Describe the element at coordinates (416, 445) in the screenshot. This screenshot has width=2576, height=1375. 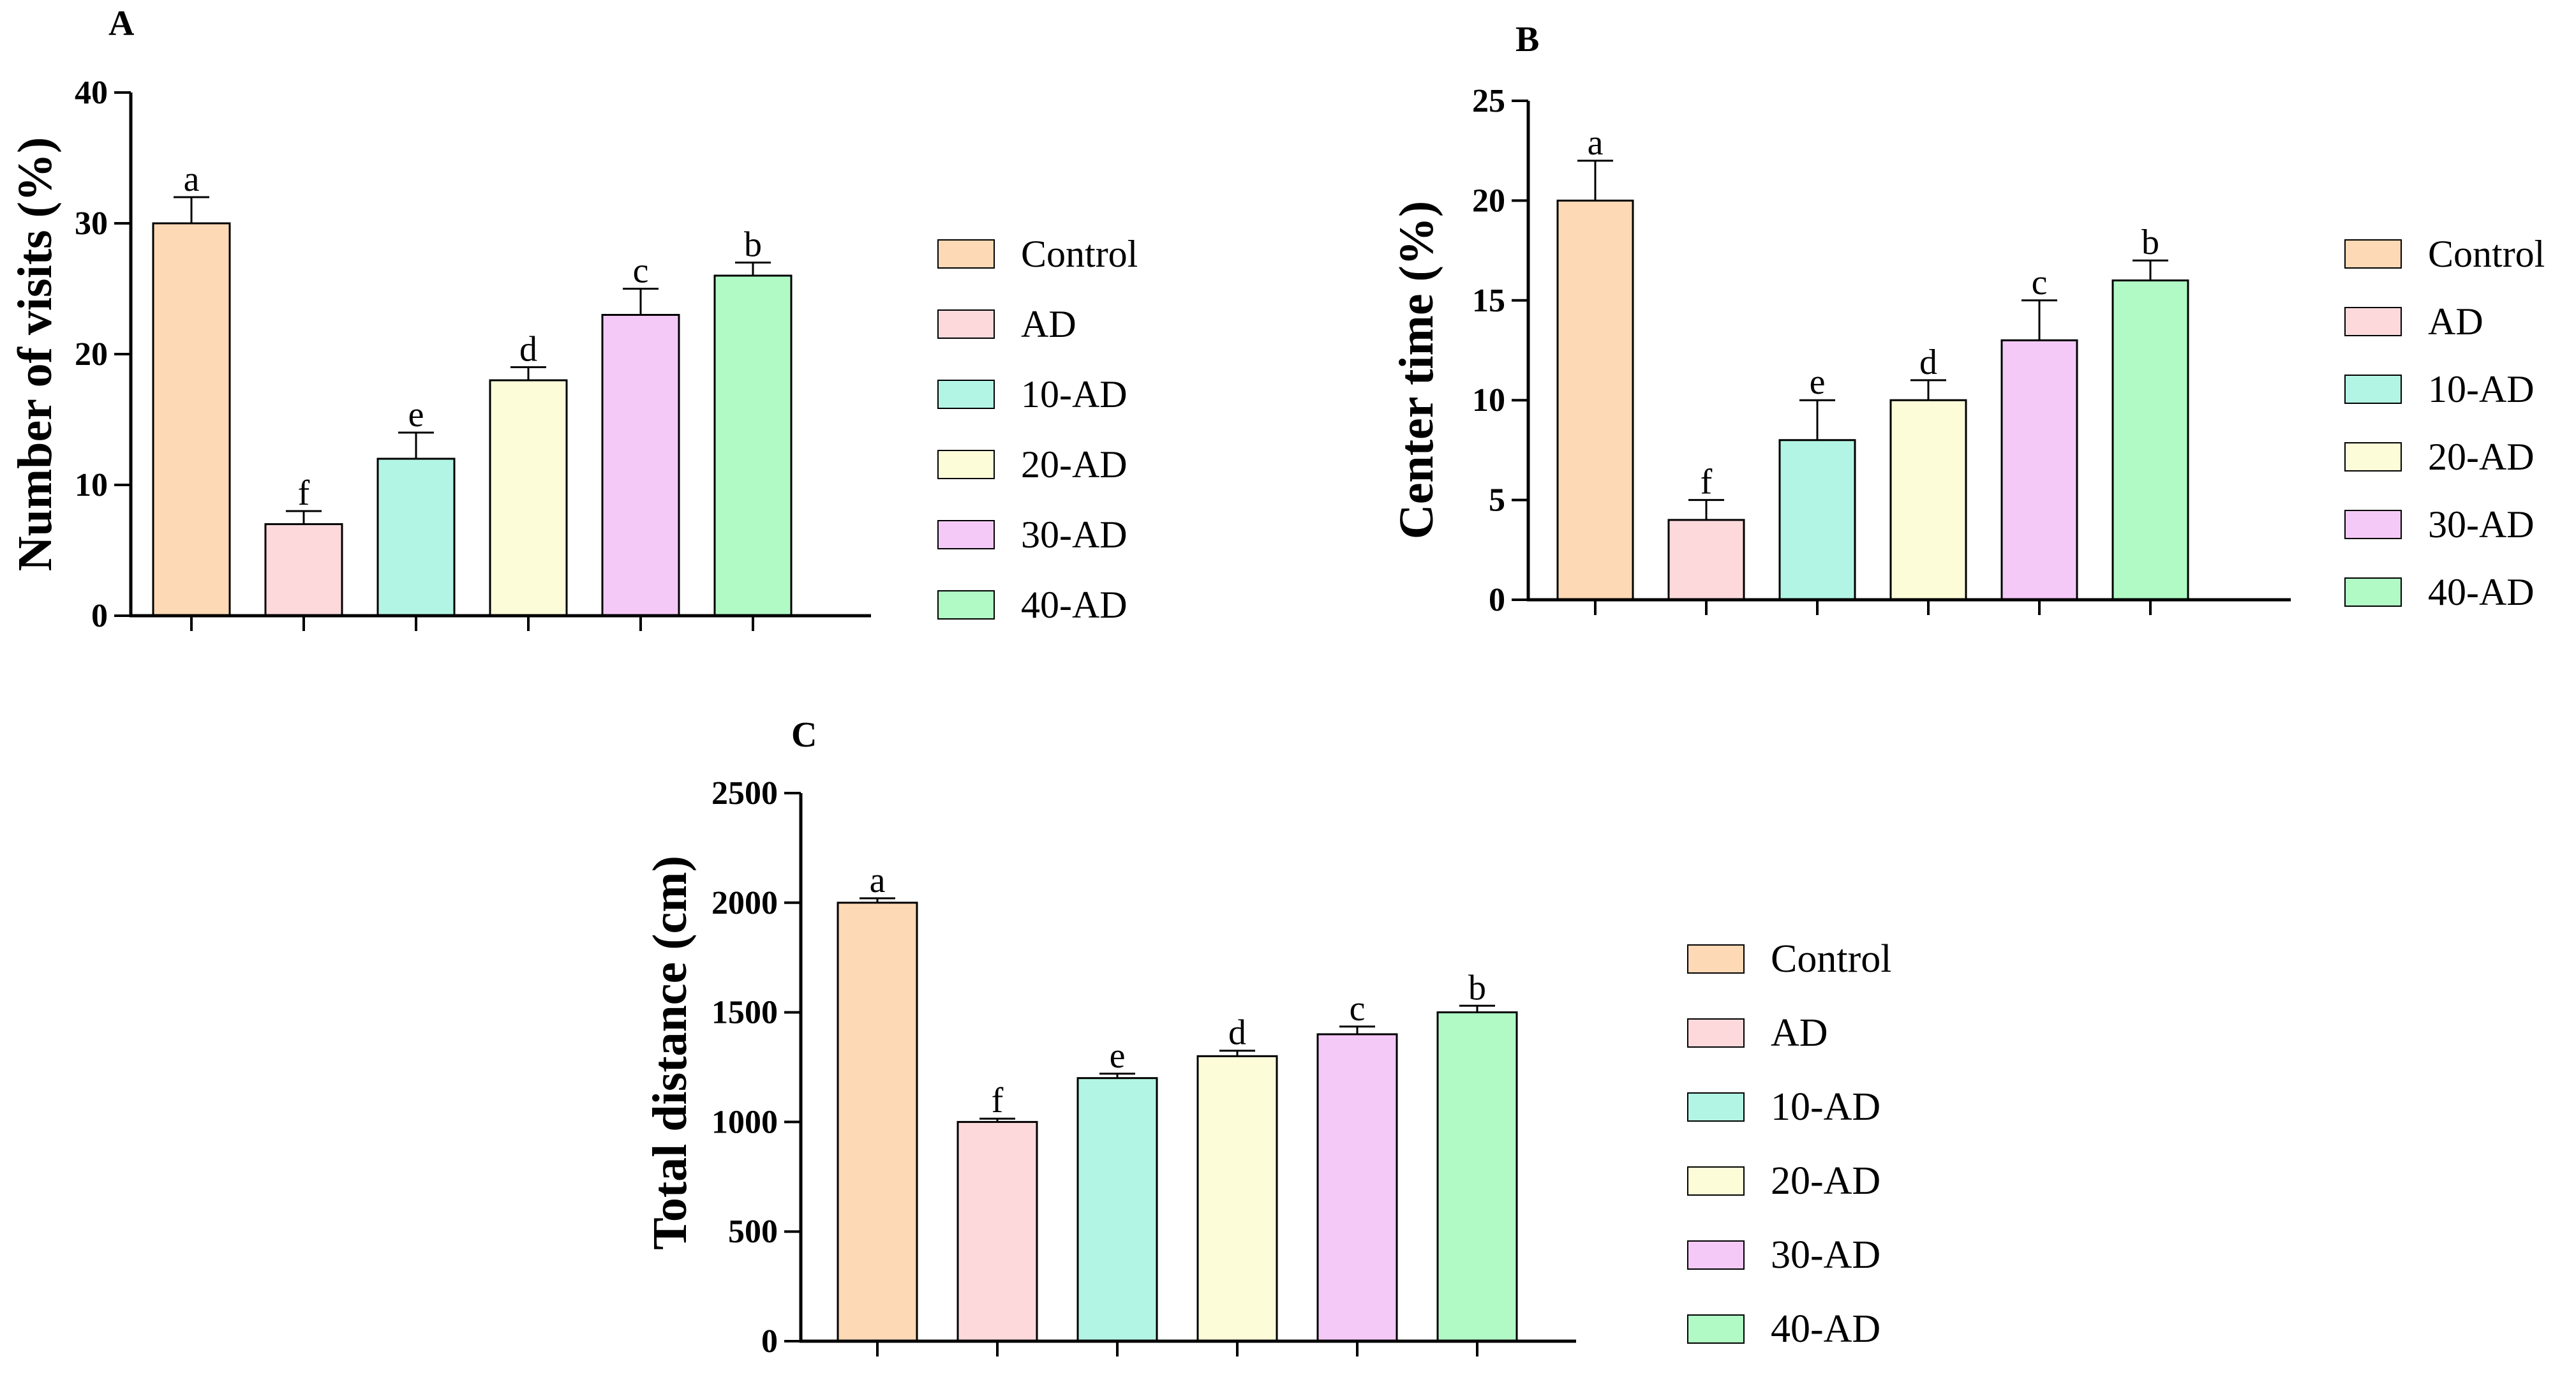
I see `error-bar-a-10-ad` at that location.